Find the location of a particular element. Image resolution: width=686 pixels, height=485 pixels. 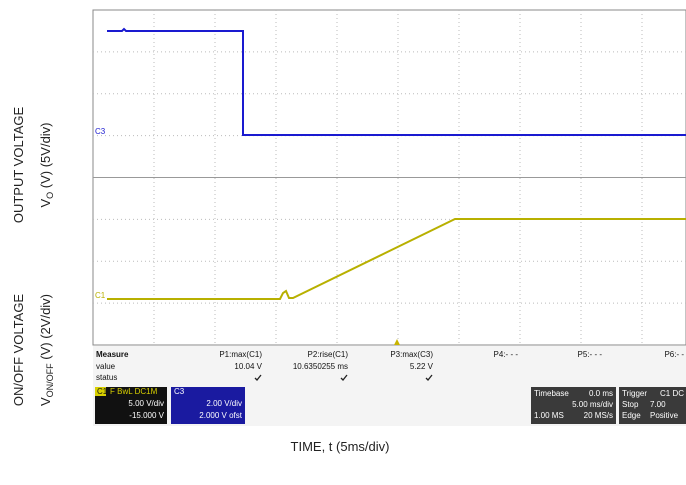

timebase-scale: 5.00 ms/div is located at coordinates (592, 404).